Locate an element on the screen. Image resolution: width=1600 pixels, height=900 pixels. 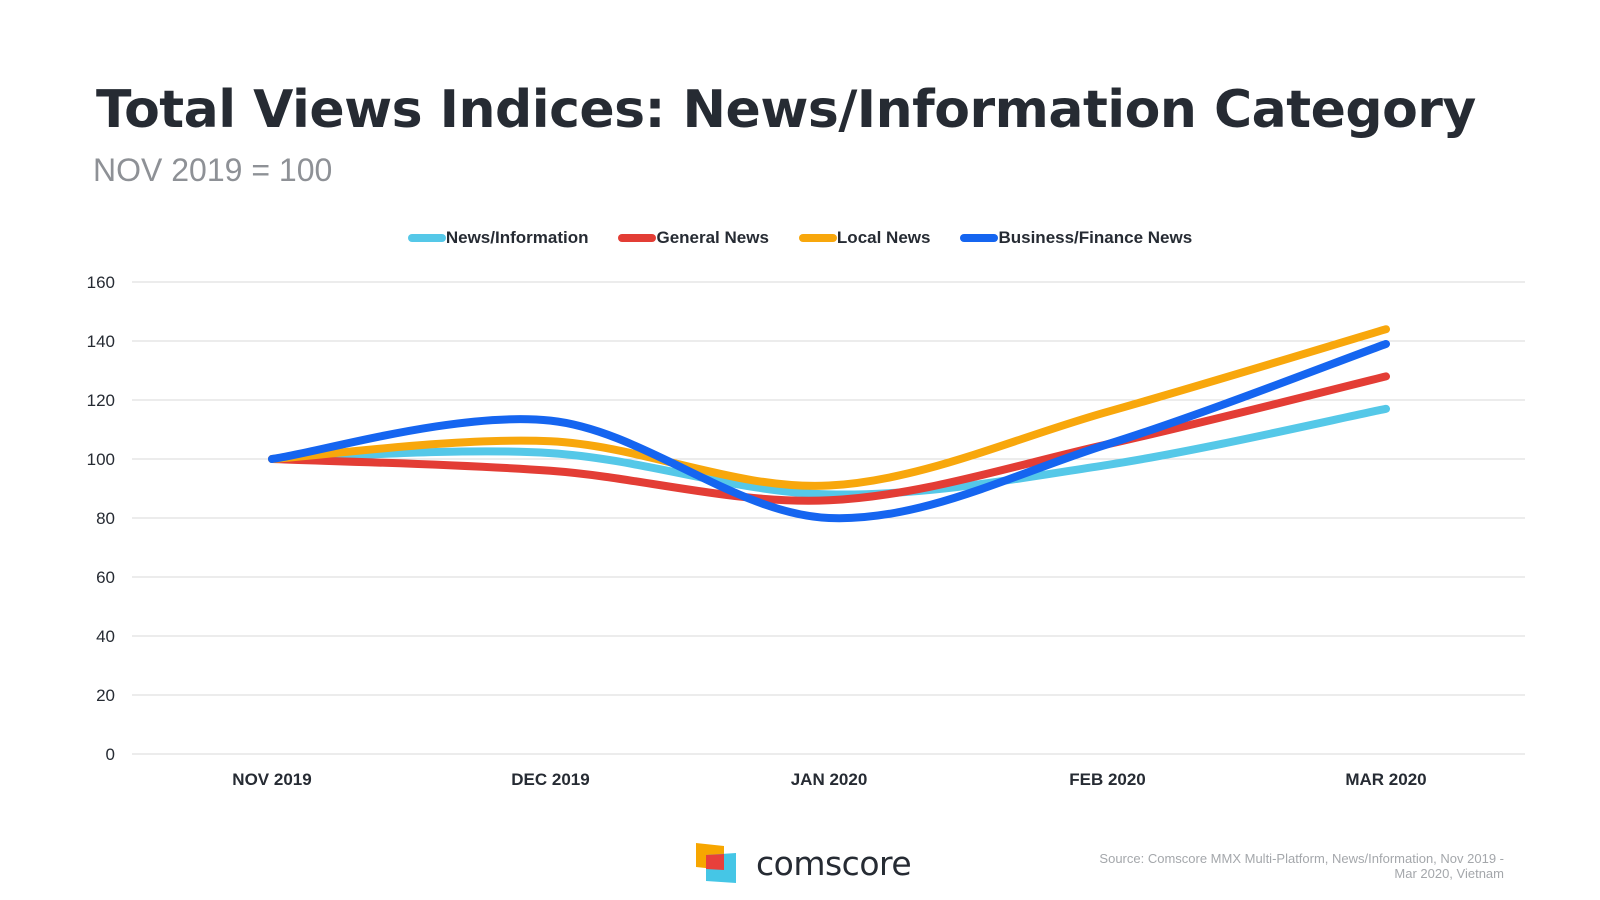
comscore-logo-mark-icon is located at coordinates (716, 863).